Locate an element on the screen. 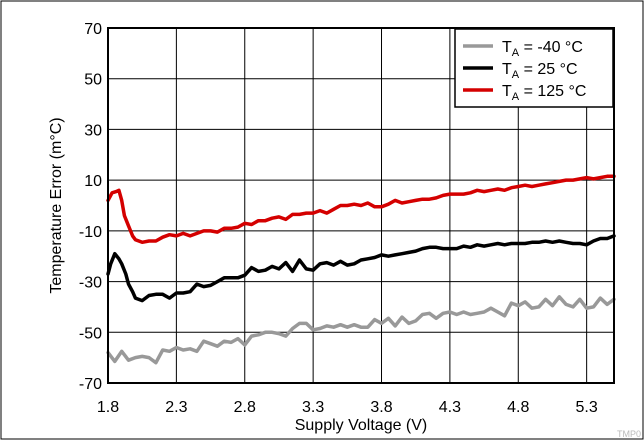  y-tick-label-2: 30 is located at coordinates (93, 130).